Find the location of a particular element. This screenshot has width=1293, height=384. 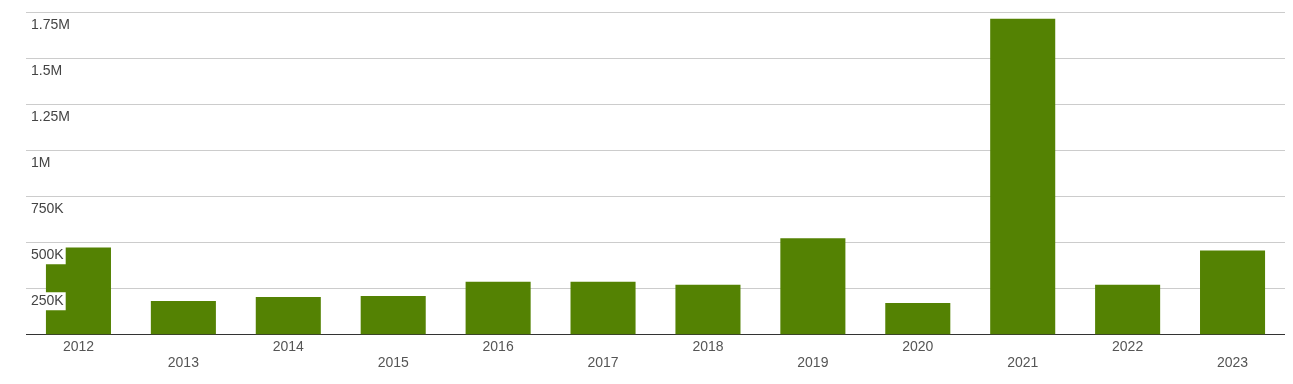

y-tick-label: 1.25M is located at coordinates (50, 115).